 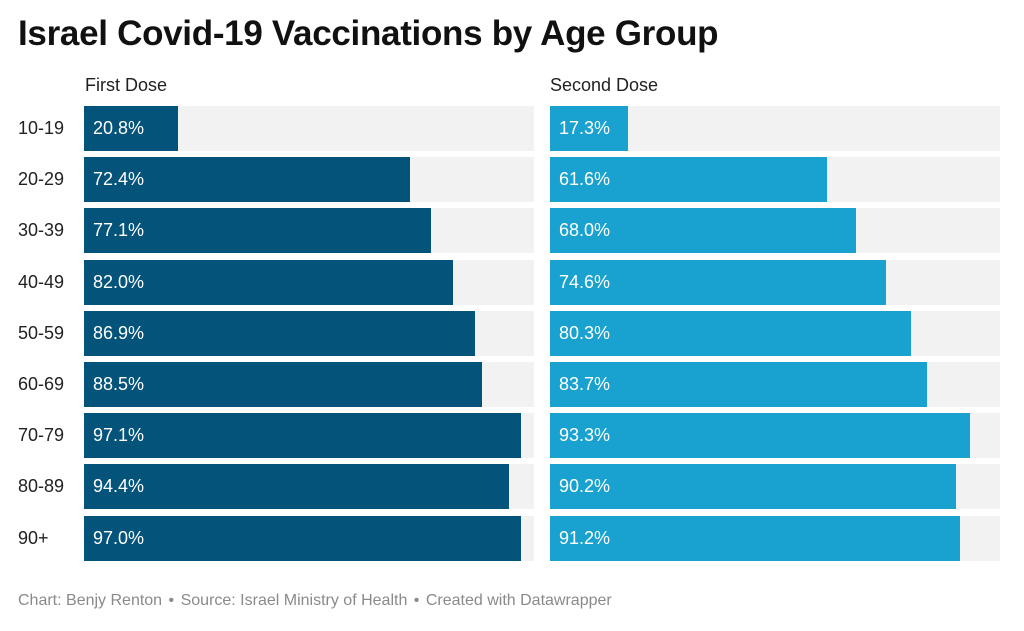 What do you see at coordinates (119, 230) in the screenshot?
I see `data-label: 77.1%` at bounding box center [119, 230].